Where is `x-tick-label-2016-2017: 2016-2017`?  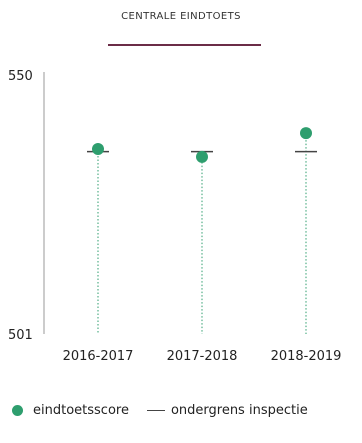 x-tick-label-2016-2017: 2016-2017 is located at coordinates (98, 356).